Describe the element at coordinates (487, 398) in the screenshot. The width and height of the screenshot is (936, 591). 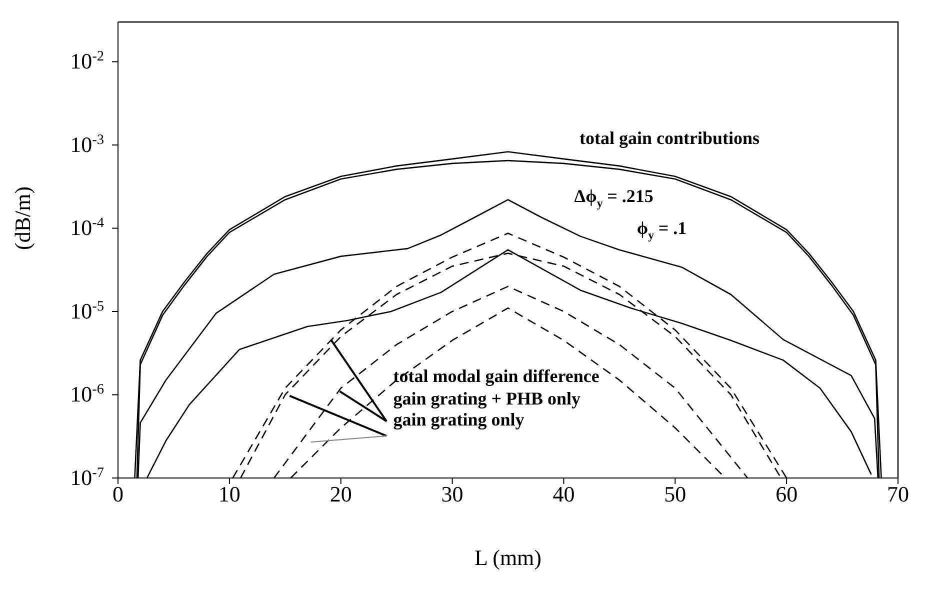
I see `annotation: gain grating + PHB only` at that location.